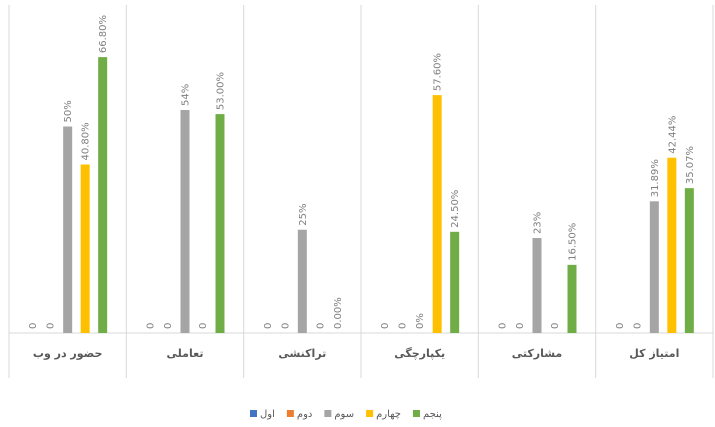 The height and width of the screenshot is (427, 715). I want to click on x-tick-label: تراکنشی, so click(302, 353).